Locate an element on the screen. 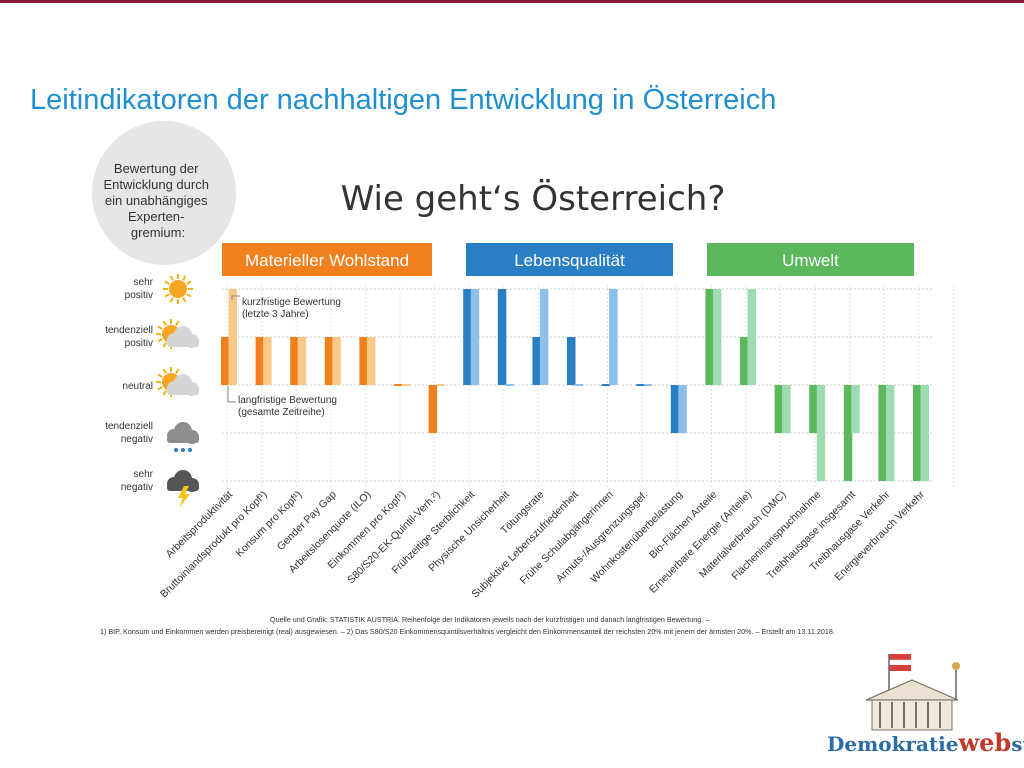 The image size is (1024, 768). sun-cloud-icon is located at coordinates (177, 334).